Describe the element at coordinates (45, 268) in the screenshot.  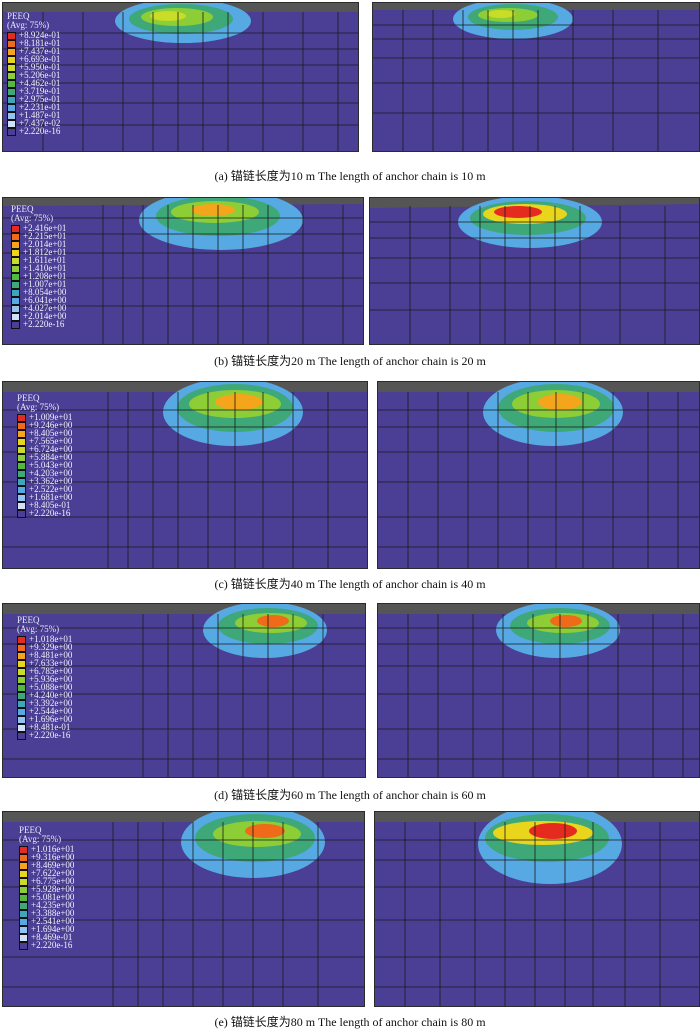
I see `legend-value: +1.410e+01` at that location.